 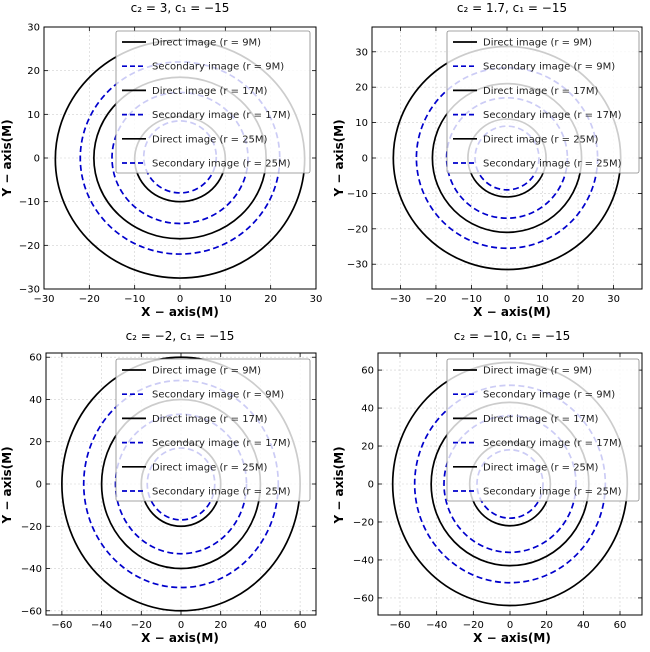 I want to click on y-tick-label: −10, so click(x=29, y=202).